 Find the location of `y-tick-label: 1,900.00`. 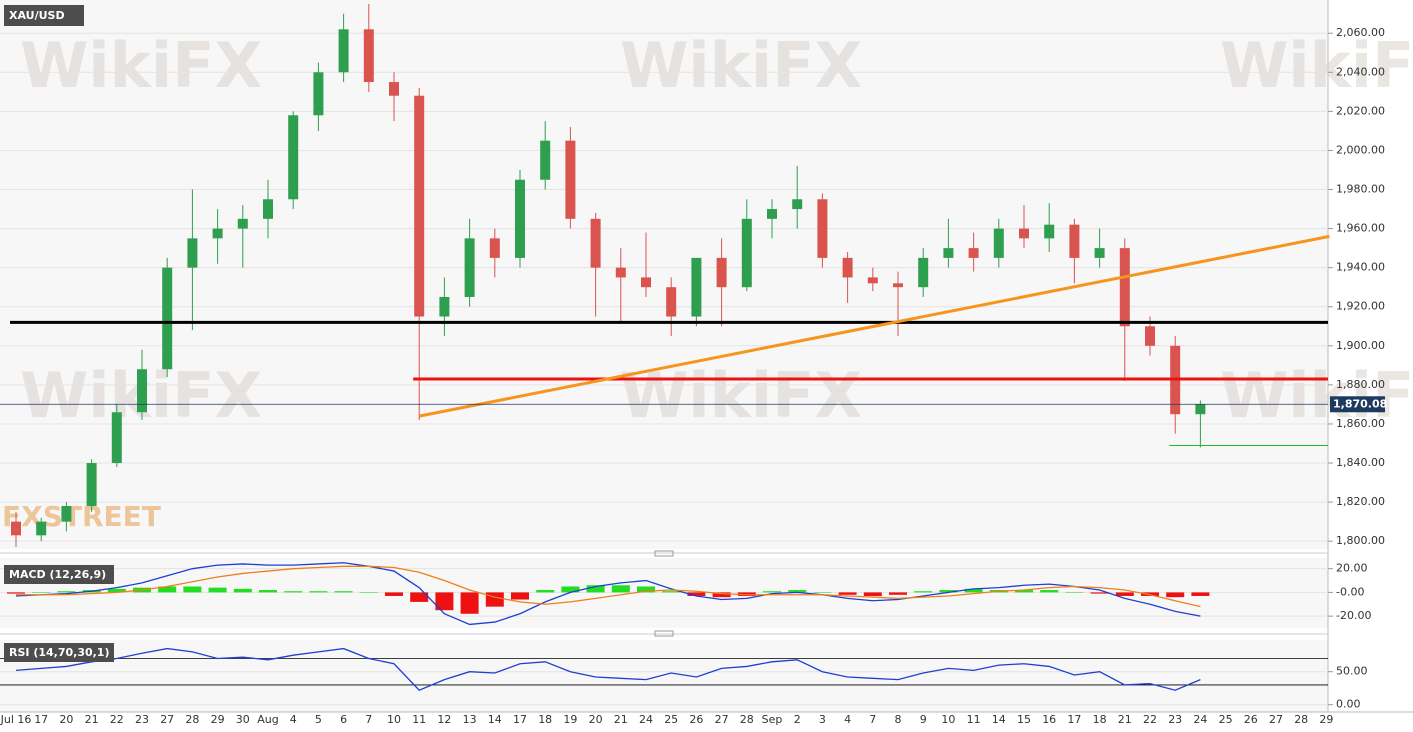

y-tick-label: 1,900.00 is located at coordinates (1360, 345).